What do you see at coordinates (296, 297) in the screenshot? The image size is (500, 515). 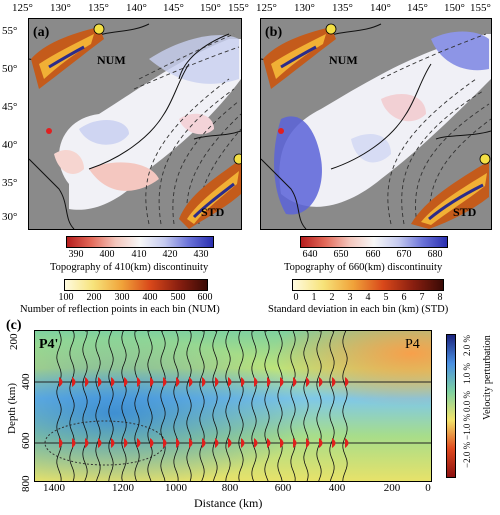 I see `colorbar-std-tick: 0` at bounding box center [296, 297].